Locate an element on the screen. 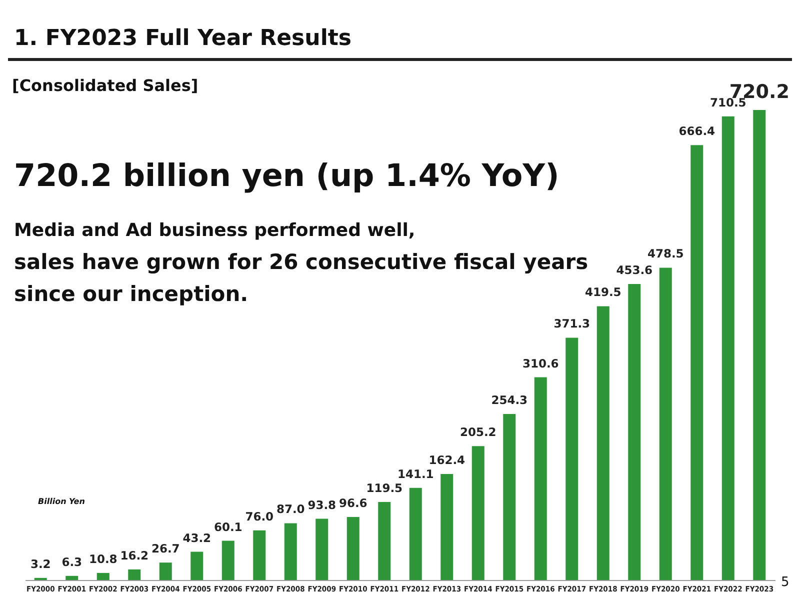 Image resolution: width=800 pixels, height=600 pixels. data-label: 666.4 is located at coordinates (697, 131).